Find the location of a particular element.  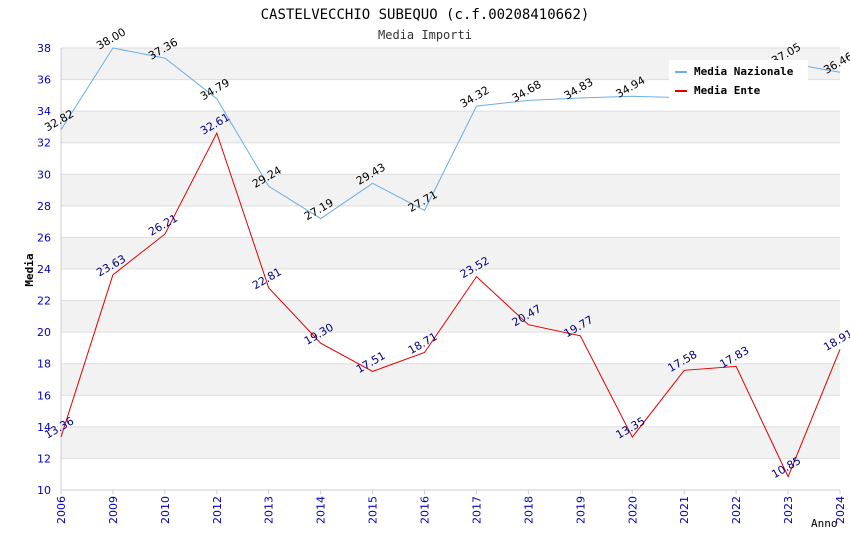

x-tick-label: 2023 is located at coordinates (788, 510).